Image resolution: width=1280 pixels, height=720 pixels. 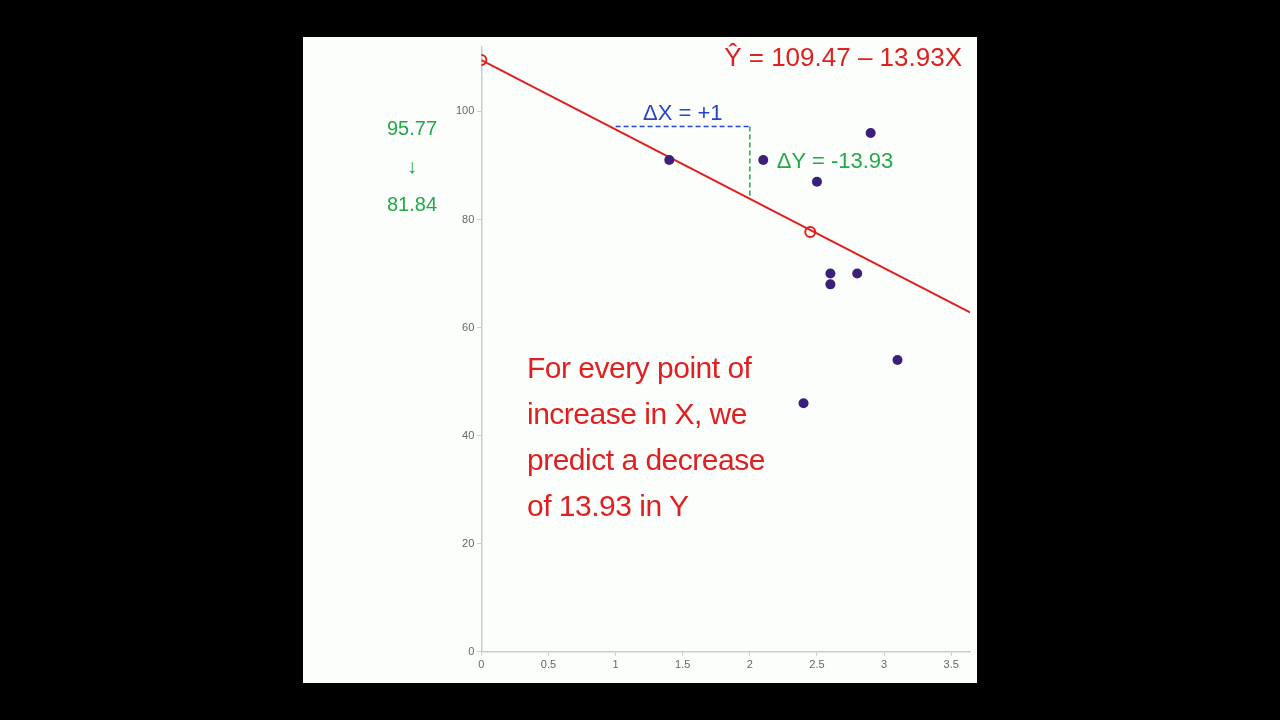 I want to click on y-tick-label: 20, so click(x=468, y=542).